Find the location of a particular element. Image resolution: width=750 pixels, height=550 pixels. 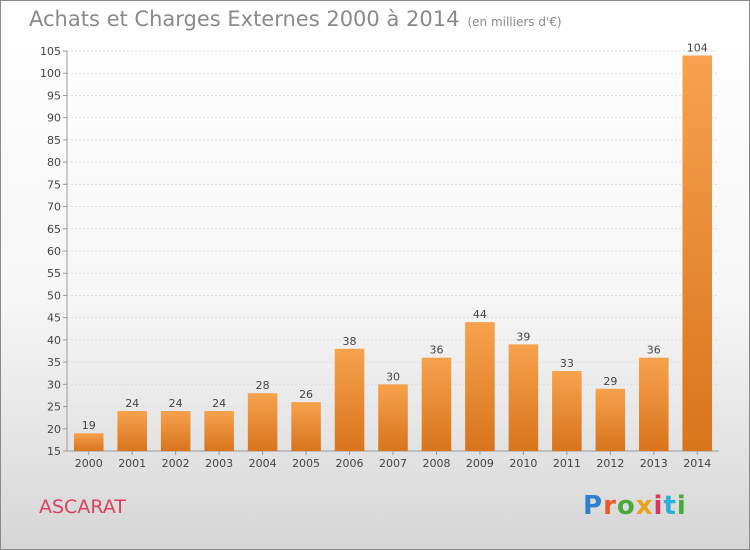

bar-value-label: 28 is located at coordinates (263, 385).